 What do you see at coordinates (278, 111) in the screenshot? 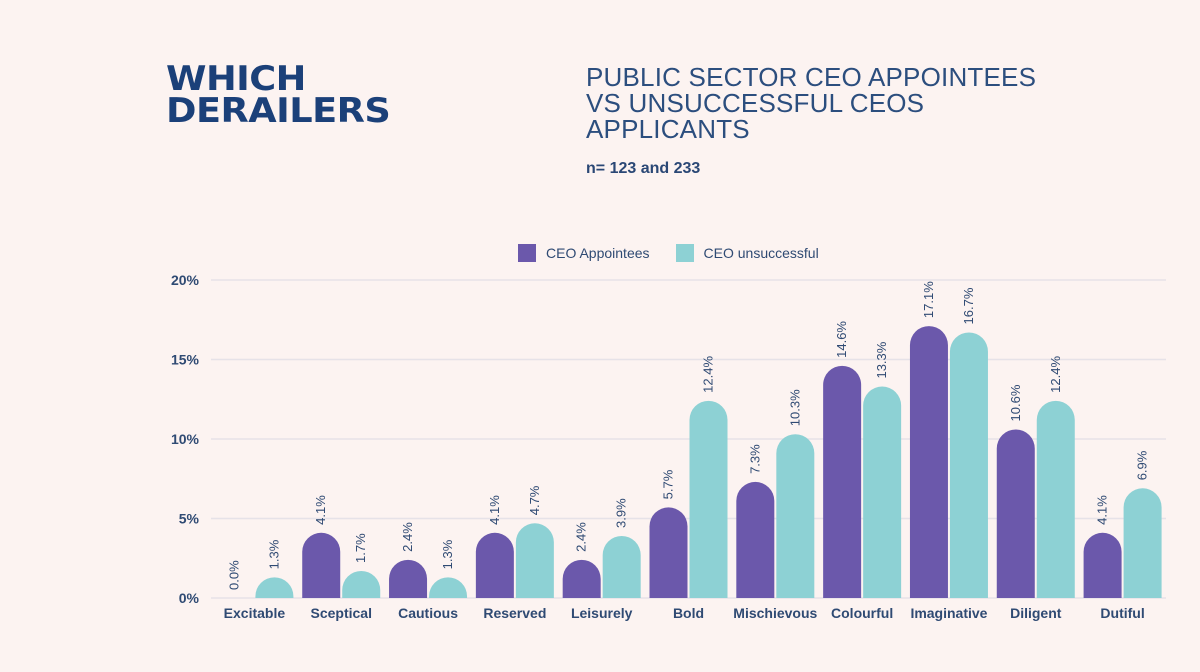
I see `headline-line-2: DERAILERS` at bounding box center [278, 111].